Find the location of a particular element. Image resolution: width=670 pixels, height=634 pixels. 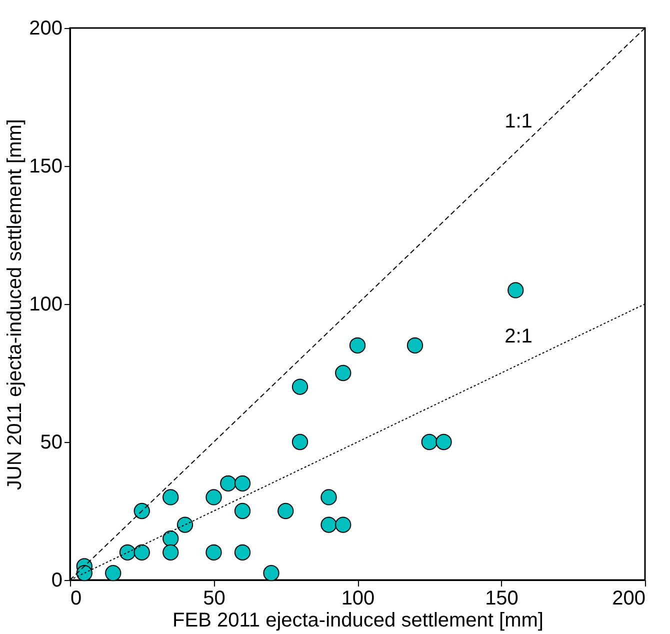

x-axis-title: FEB 2011 ejecta-induced settlement [mm] is located at coordinates (358, 621).